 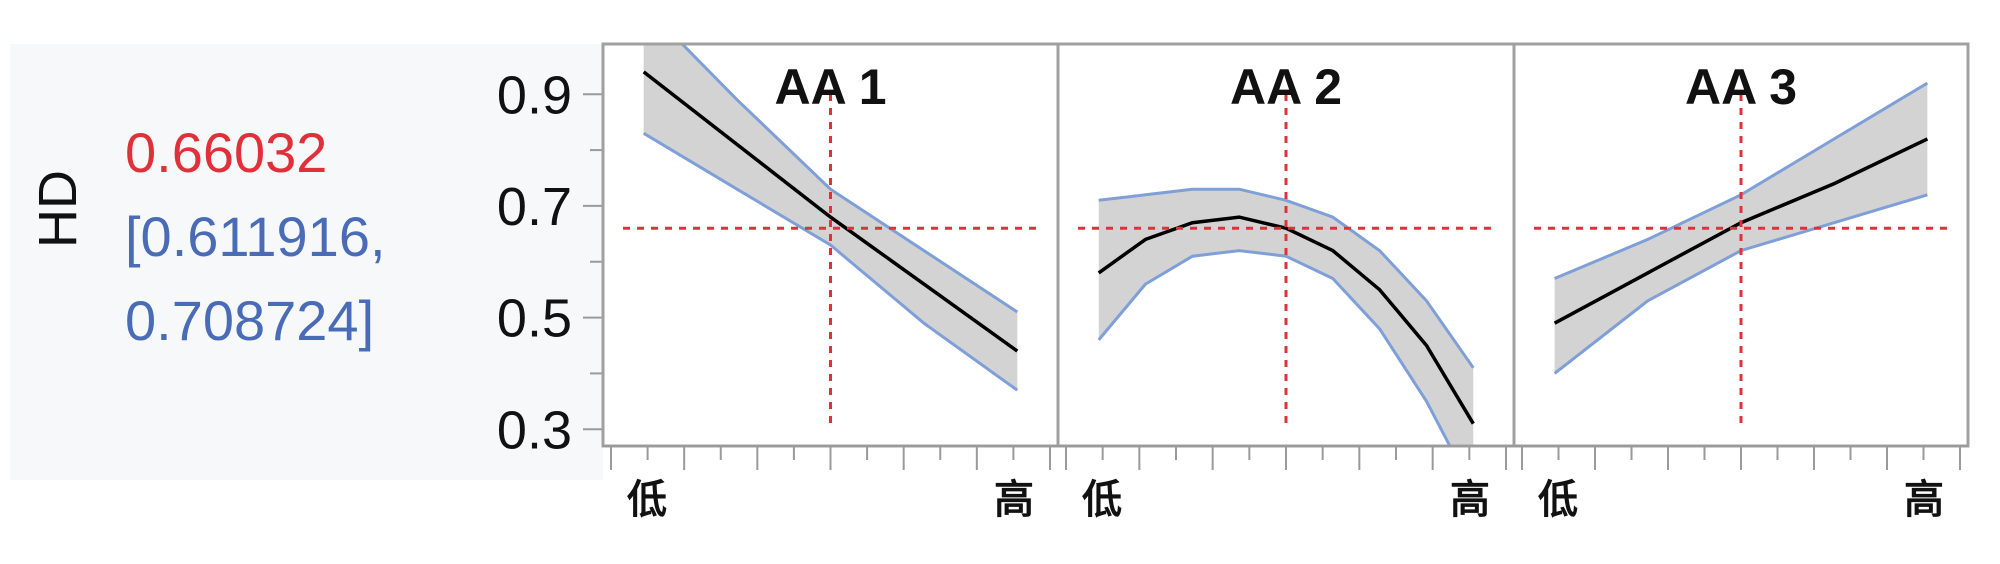 I want to click on y-tick-label: 0.9, so click(x=534, y=95).